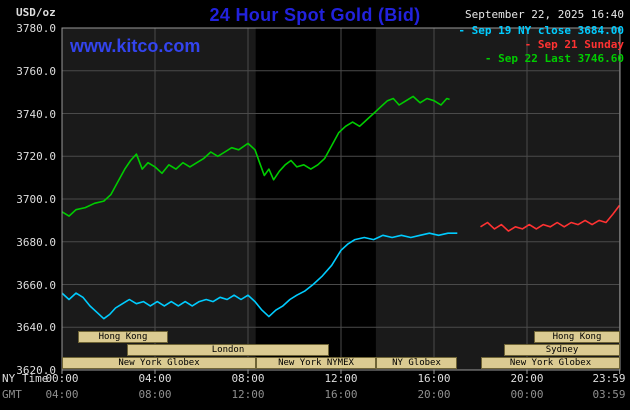  What do you see at coordinates (36, 242) in the screenshot?
I see `y-axis-label: 3680.0` at bounding box center [36, 242].